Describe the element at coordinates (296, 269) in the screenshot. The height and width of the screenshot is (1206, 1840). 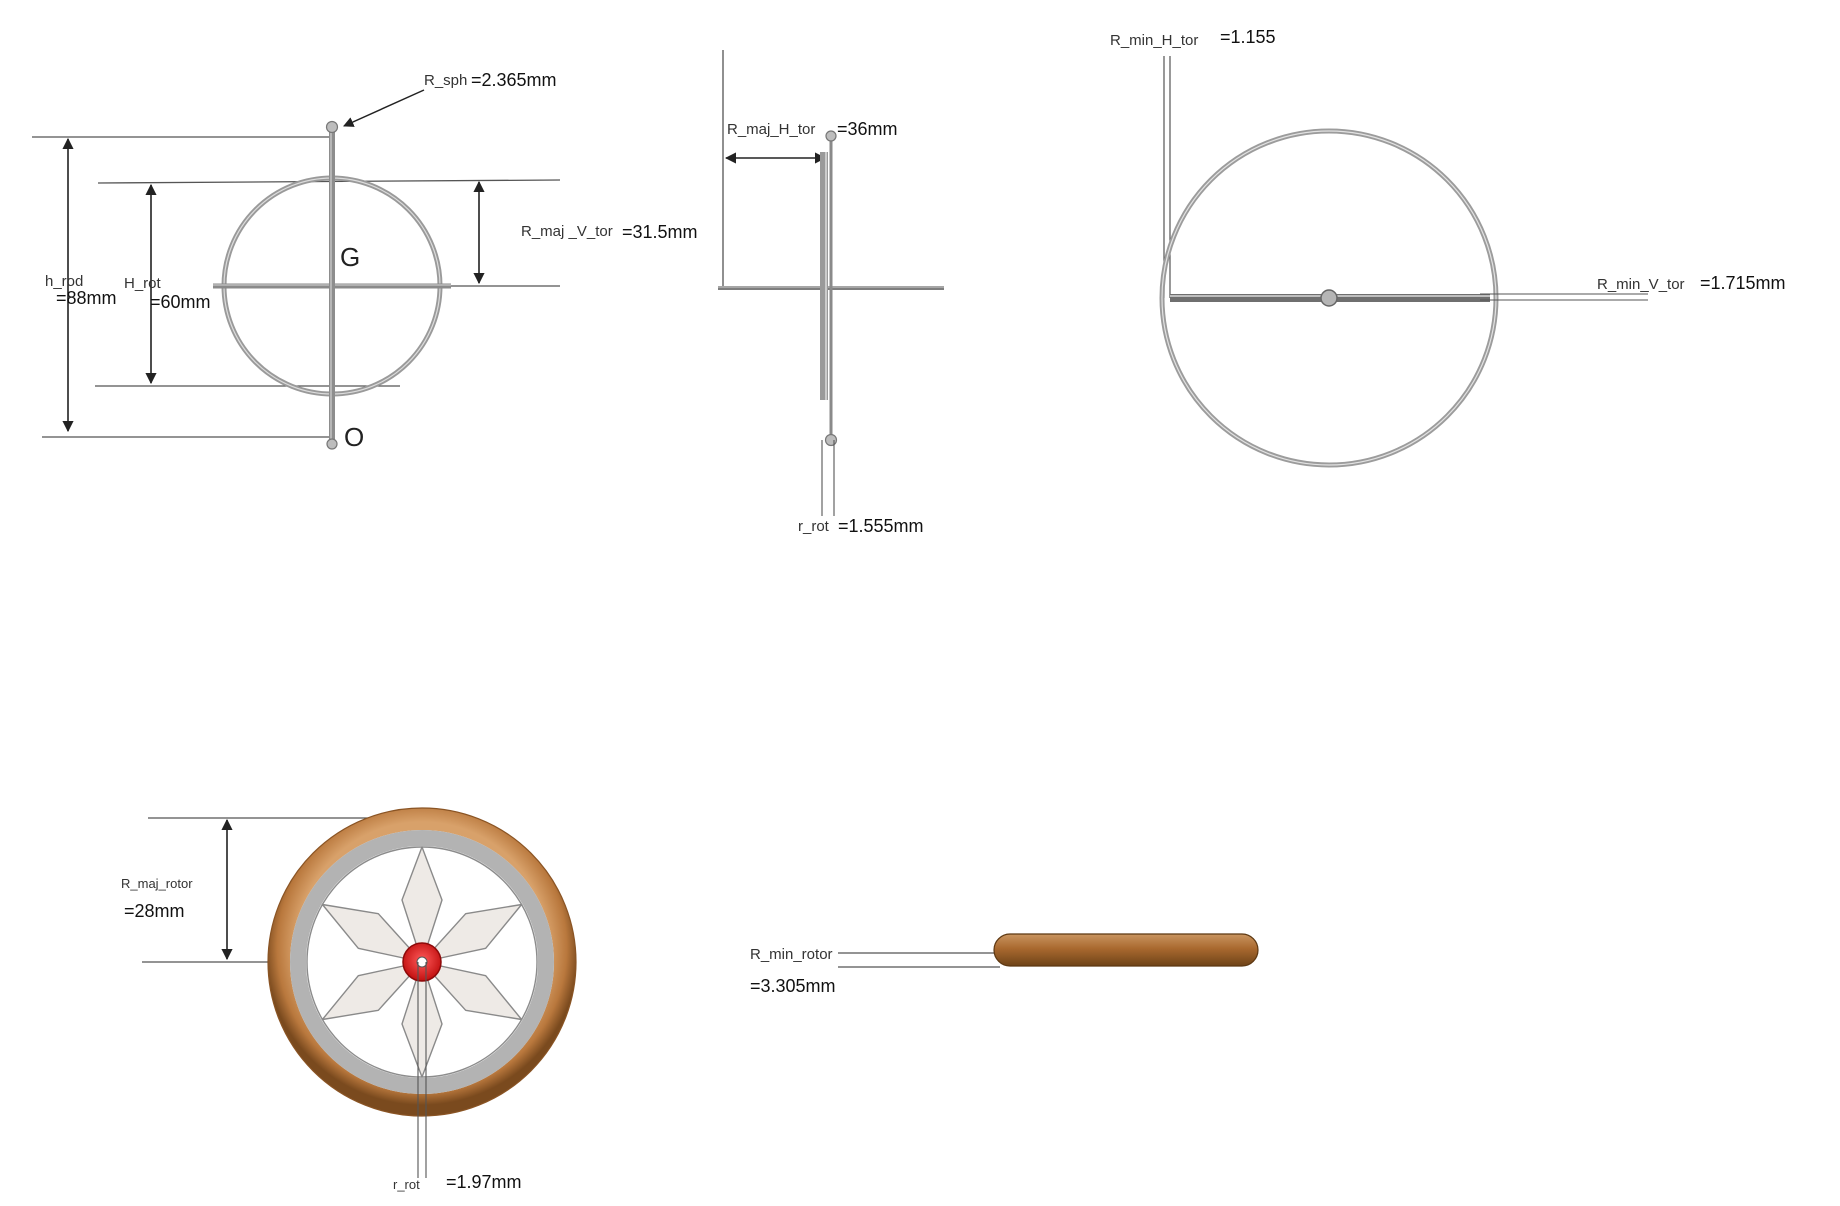
I see `front-view` at that location.